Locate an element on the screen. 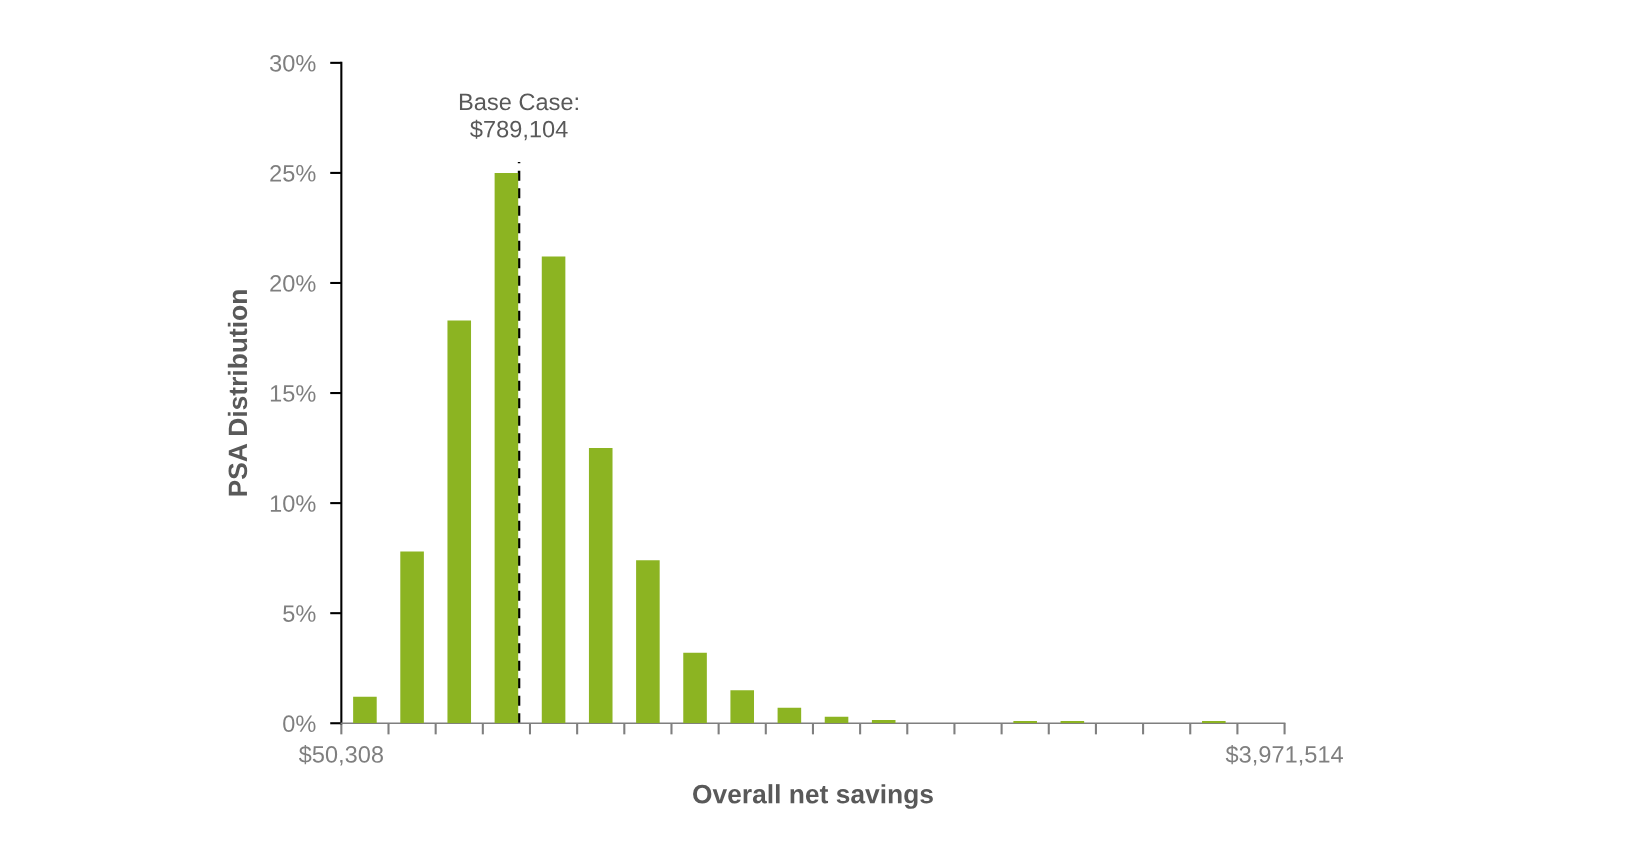 This screenshot has width=1649, height=861. y-tick-label: 15% is located at coordinates (293, 393).